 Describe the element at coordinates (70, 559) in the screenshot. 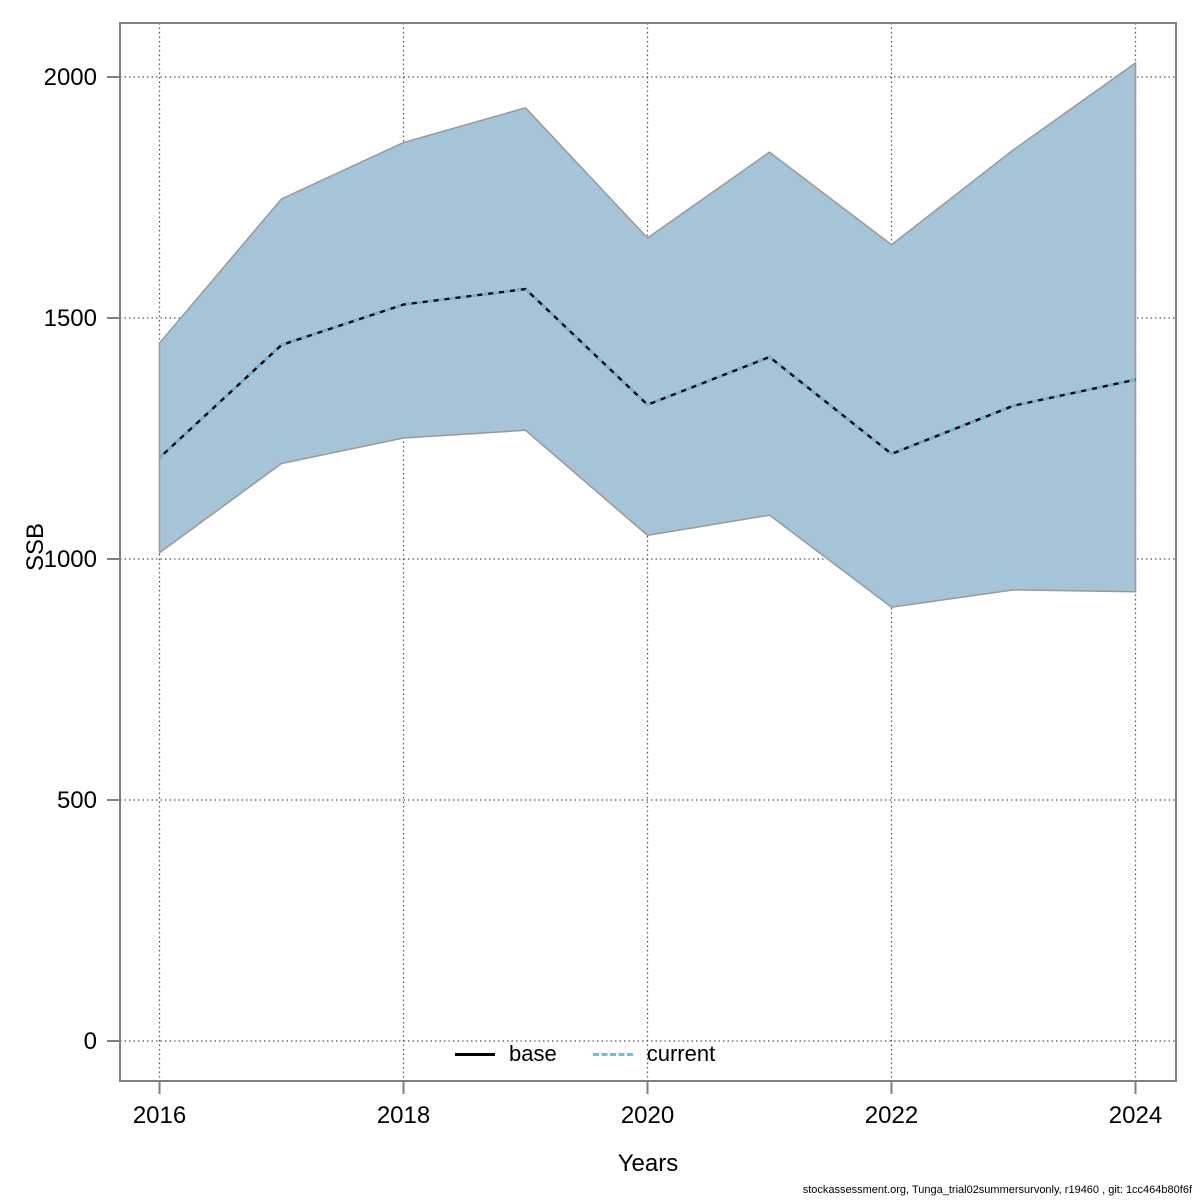

I see `y-tick-label: 1000` at that location.